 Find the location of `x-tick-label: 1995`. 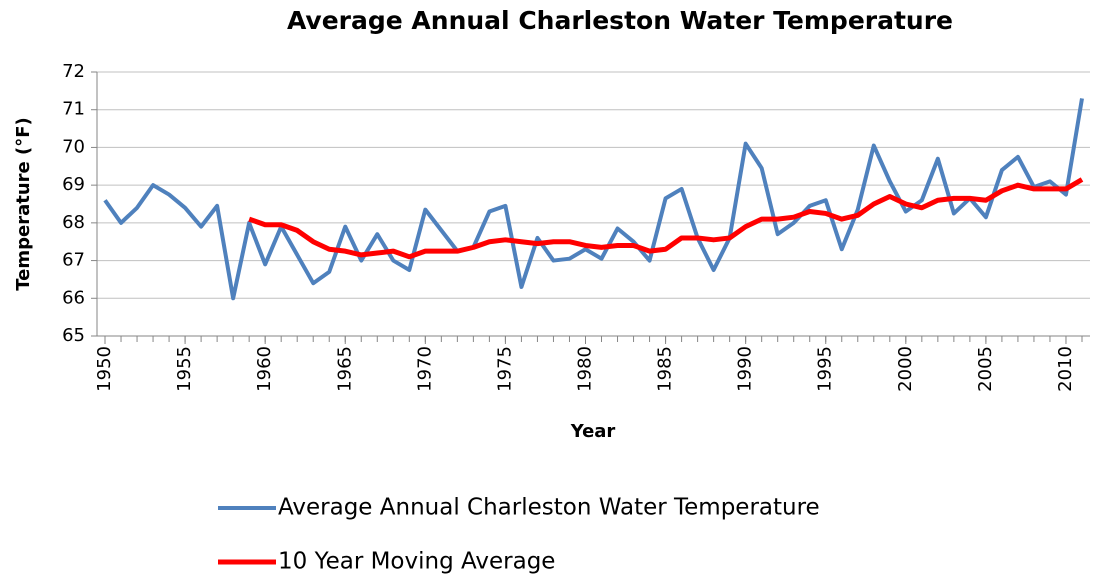

x-tick-label: 1995 is located at coordinates (825, 369).